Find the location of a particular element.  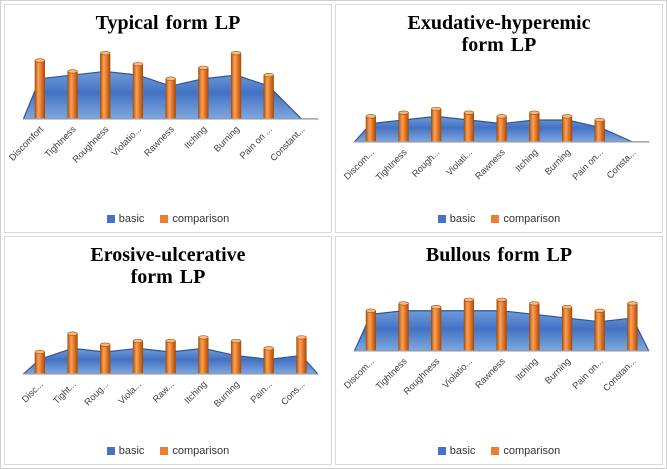

chart-title-line: Bullous form LP is located at coordinates (499, 255).